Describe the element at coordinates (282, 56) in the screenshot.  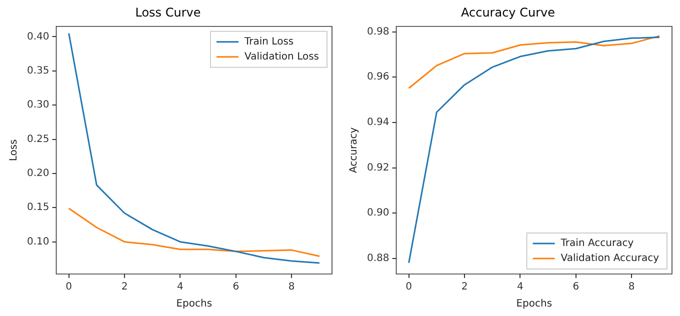
I see `legend-label: Validation Loss` at that location.